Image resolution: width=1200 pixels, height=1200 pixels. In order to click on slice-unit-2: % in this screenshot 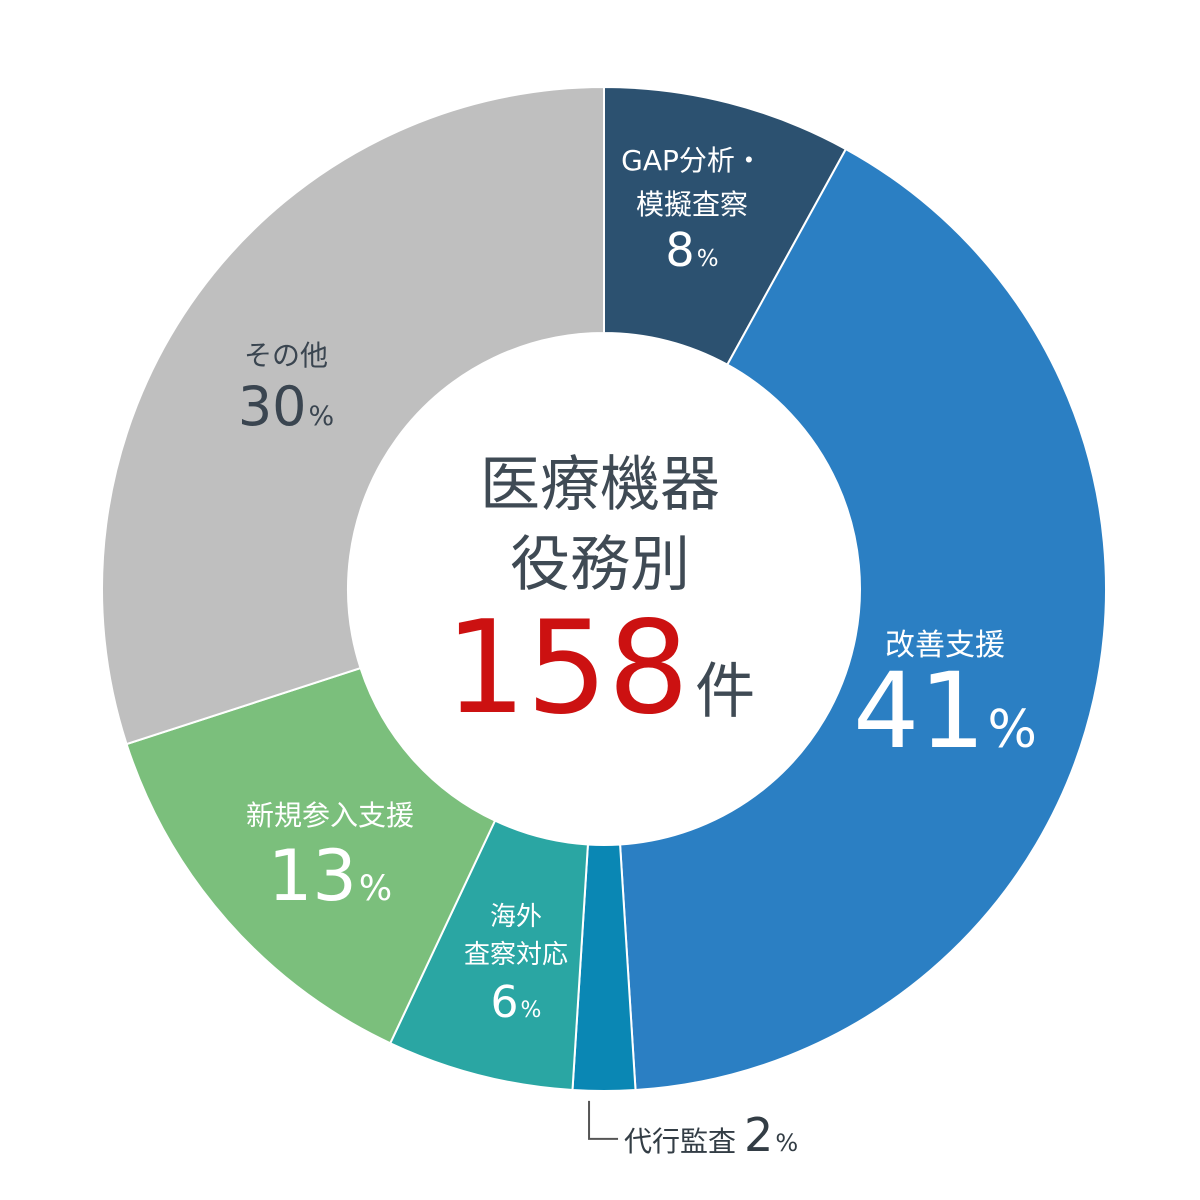, I will do `click(786, 1143)`.